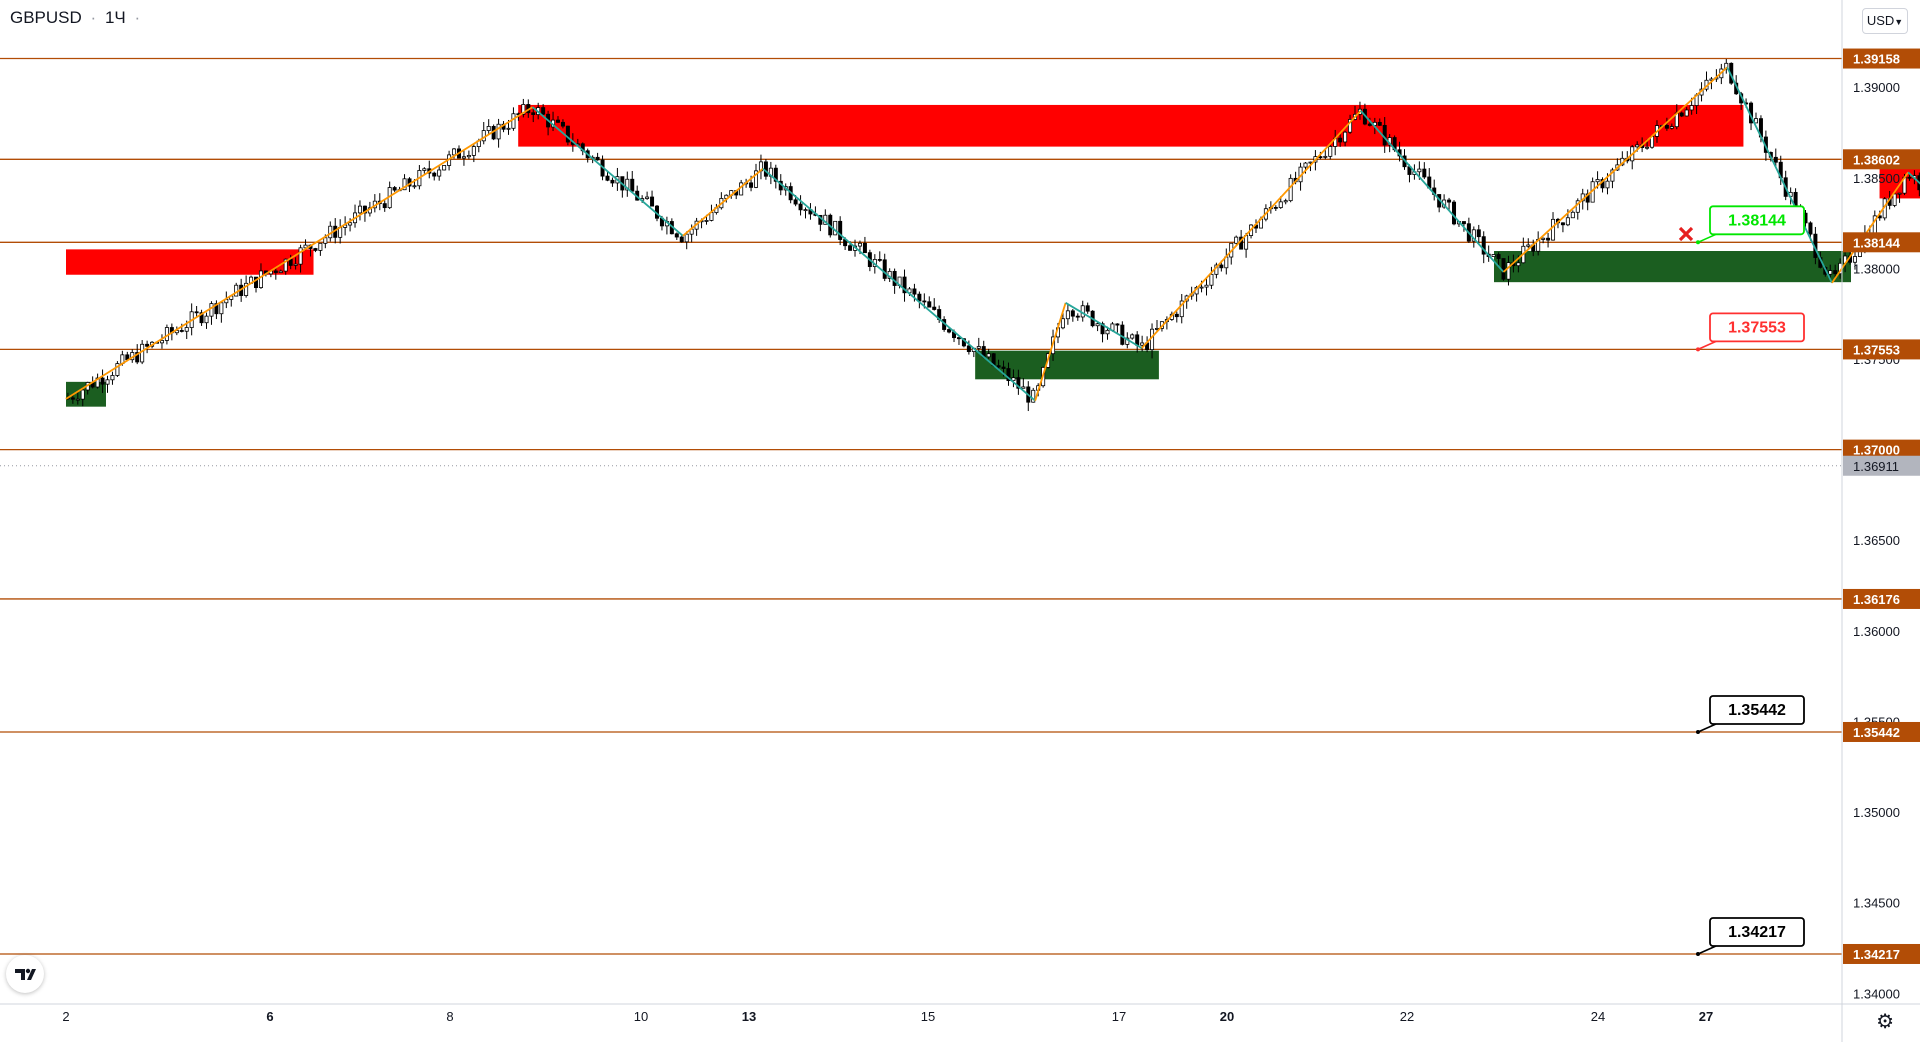 This screenshot has height=1047, width=1920. What do you see at coordinates (1707, 238) in the screenshot?
I see `callout-pointer` at bounding box center [1707, 238].